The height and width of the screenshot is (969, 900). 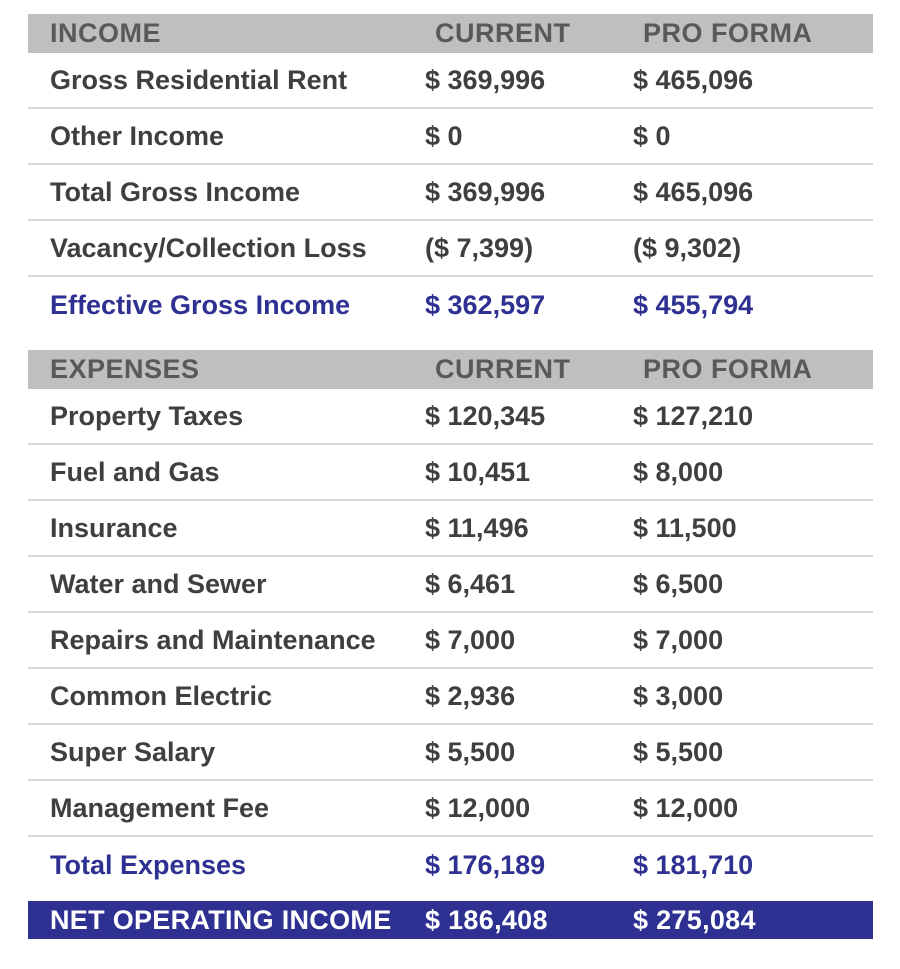 I want to click on row-proforma-value: $ 3,000, so click(x=678, y=695).